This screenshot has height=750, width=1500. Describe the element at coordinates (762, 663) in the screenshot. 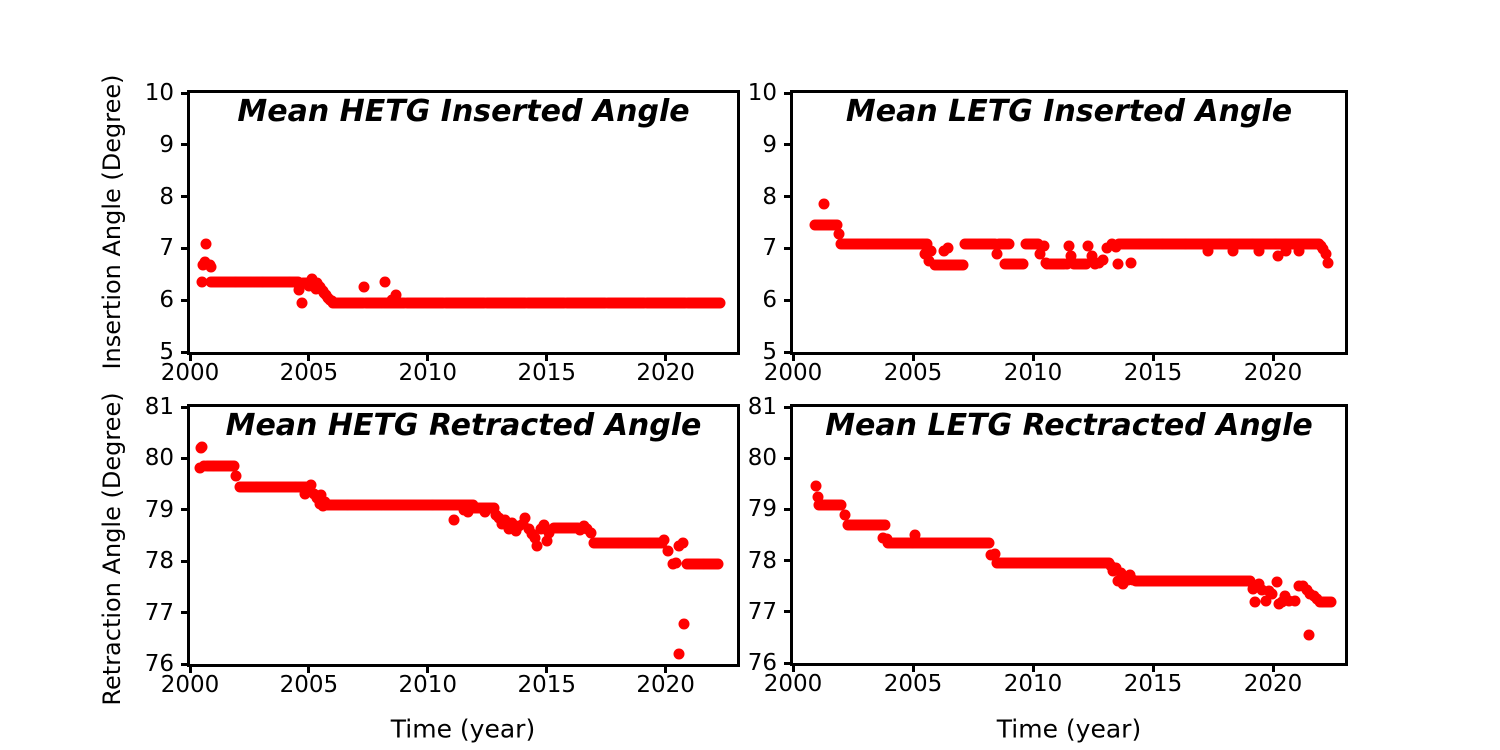

I see `y-tick-label: 76` at that location.